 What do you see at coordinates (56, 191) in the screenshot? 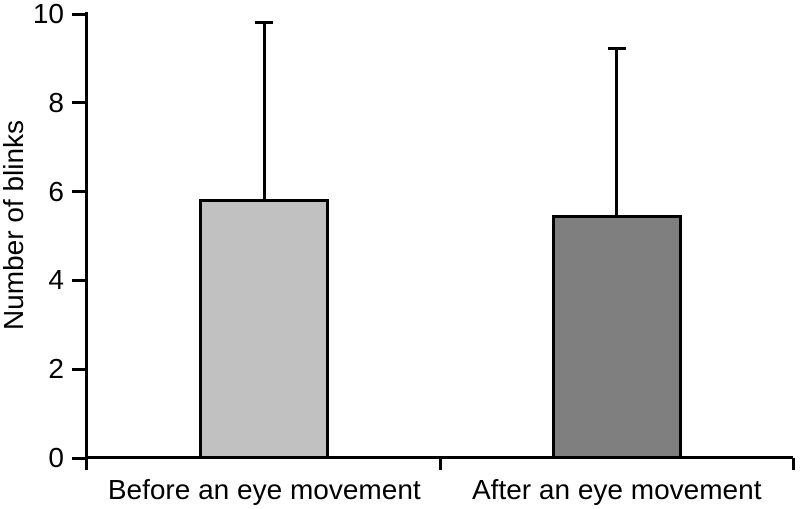
I see `y-tick-label: 6` at bounding box center [56, 191].